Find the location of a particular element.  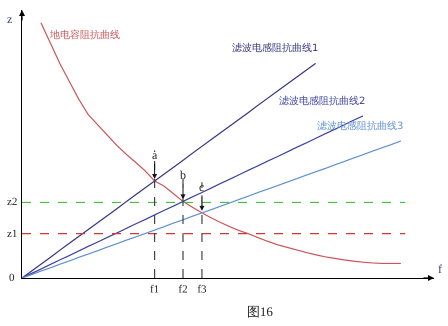

x-tick-label: f3 is located at coordinates (202, 289).